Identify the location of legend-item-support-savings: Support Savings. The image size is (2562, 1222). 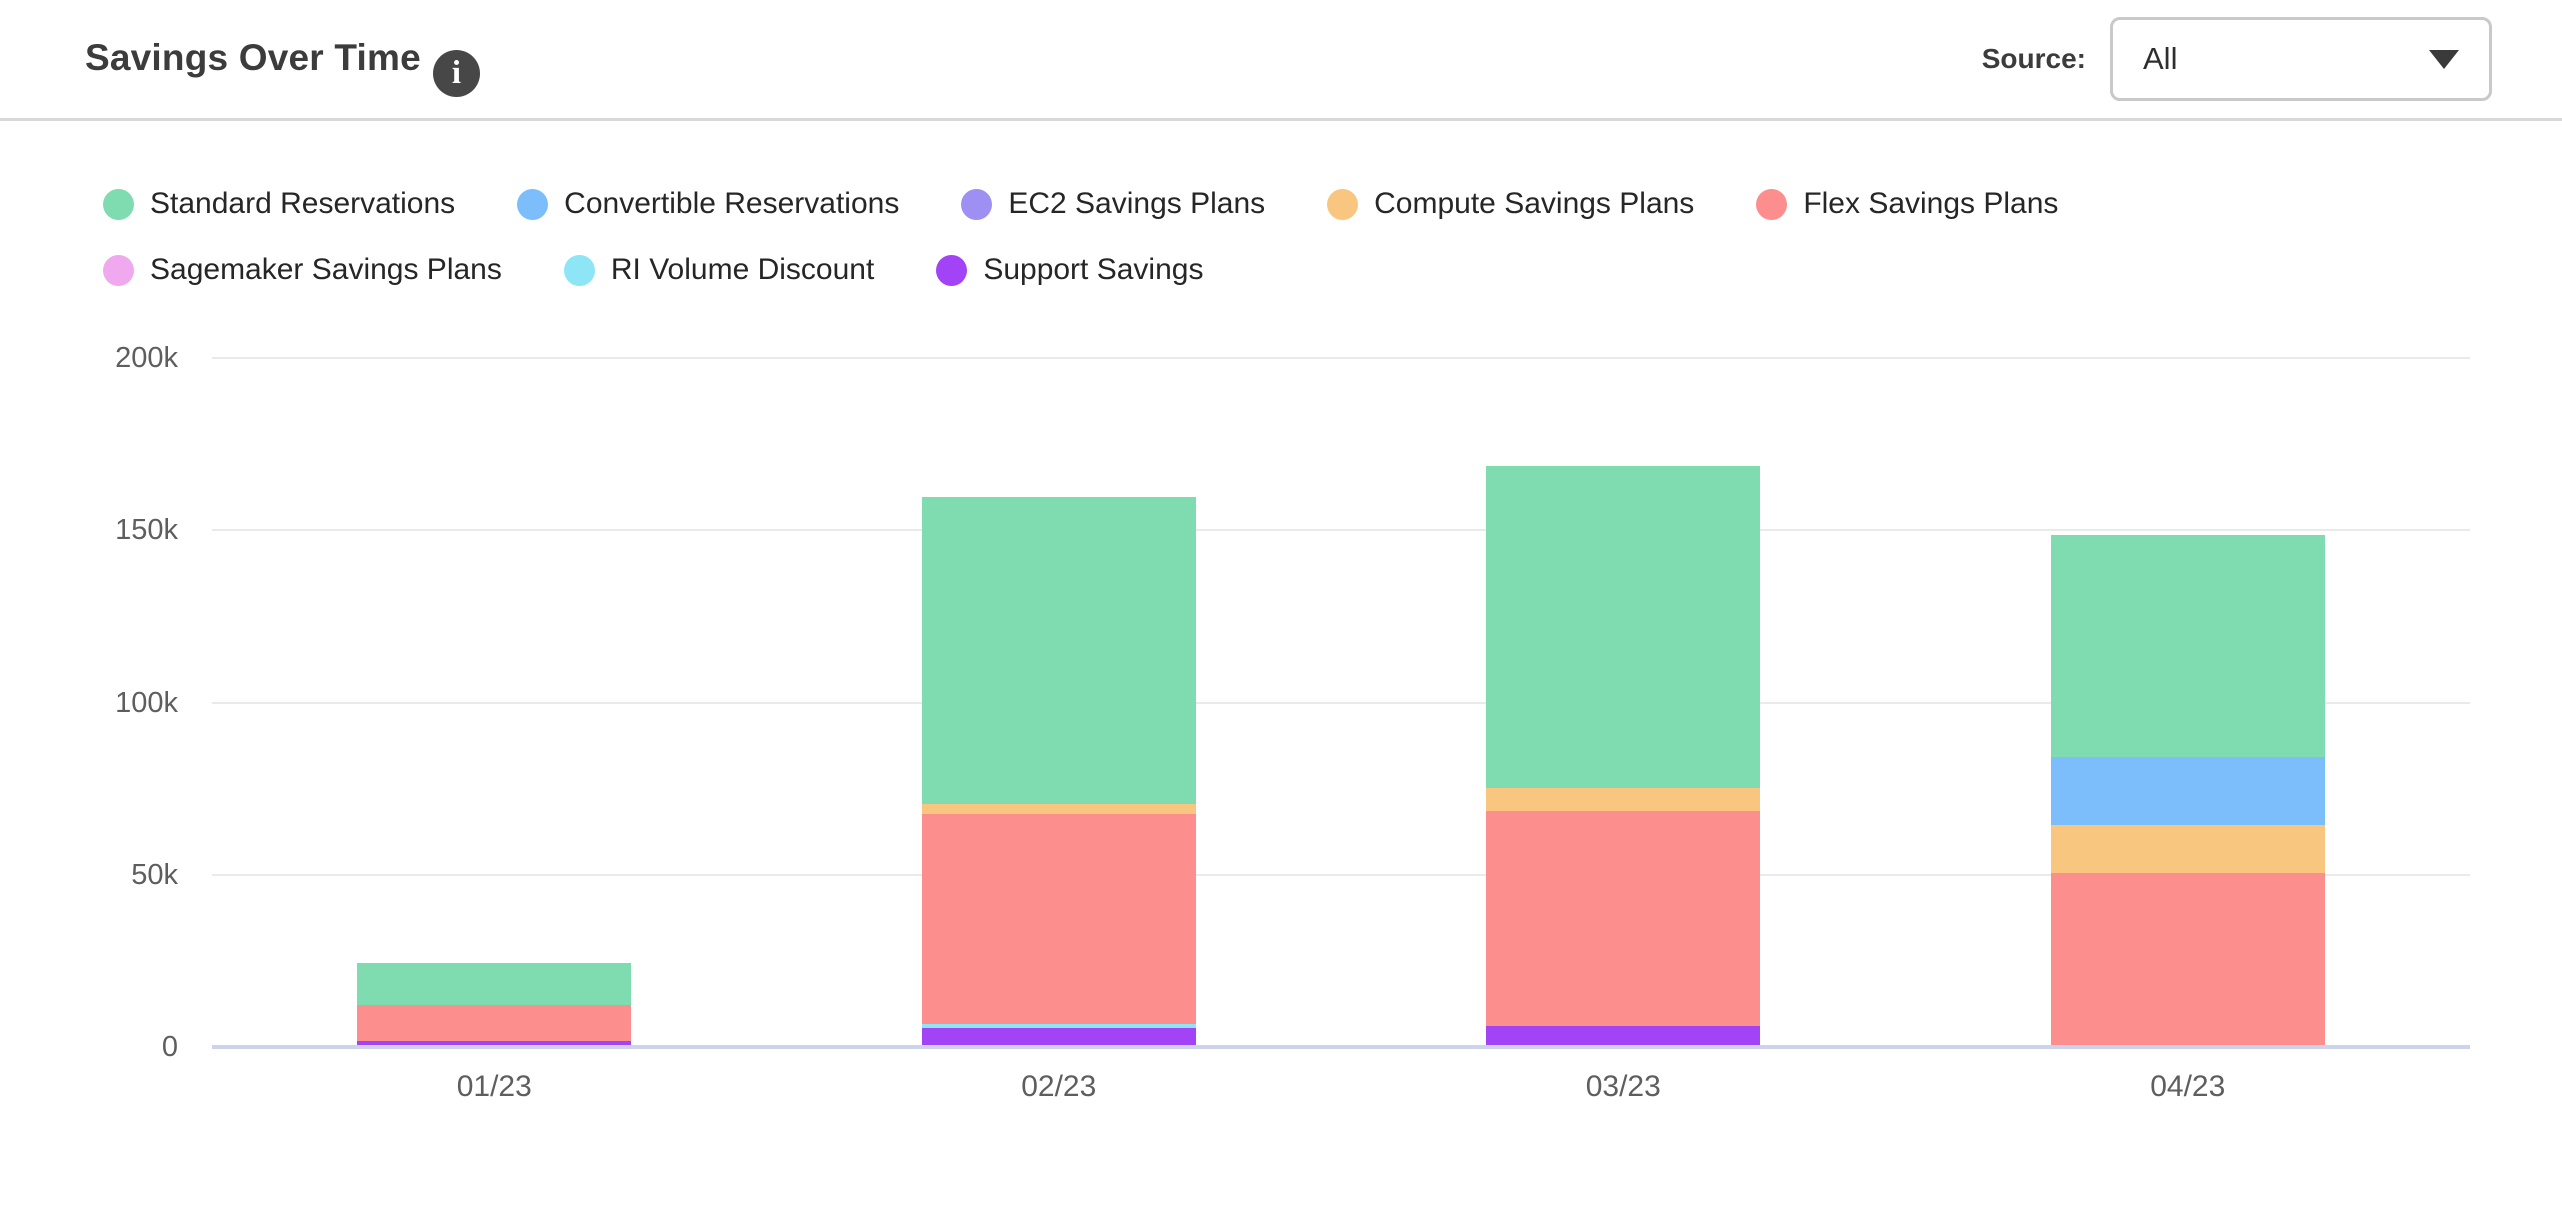
(1069, 270).